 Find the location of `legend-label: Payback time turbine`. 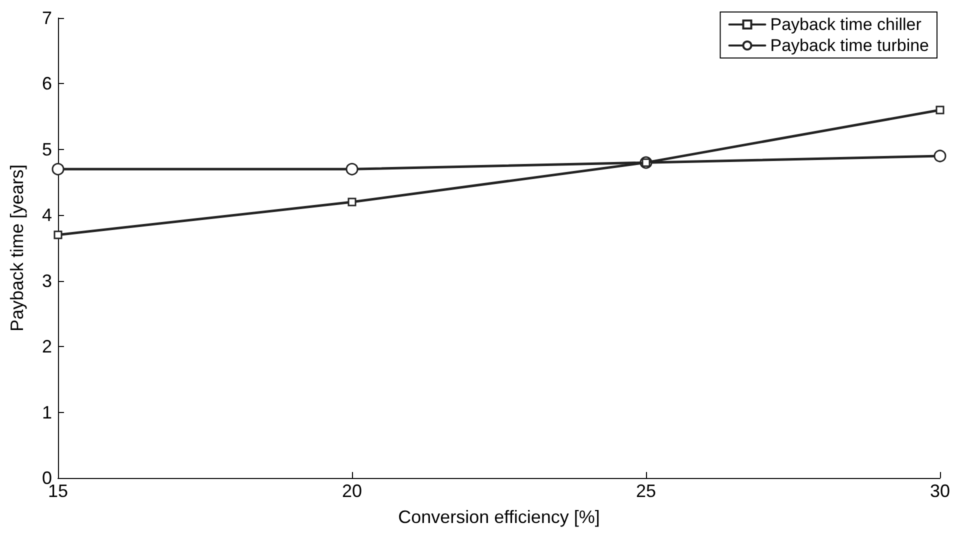

legend-label: Payback time turbine is located at coordinates (850, 45).